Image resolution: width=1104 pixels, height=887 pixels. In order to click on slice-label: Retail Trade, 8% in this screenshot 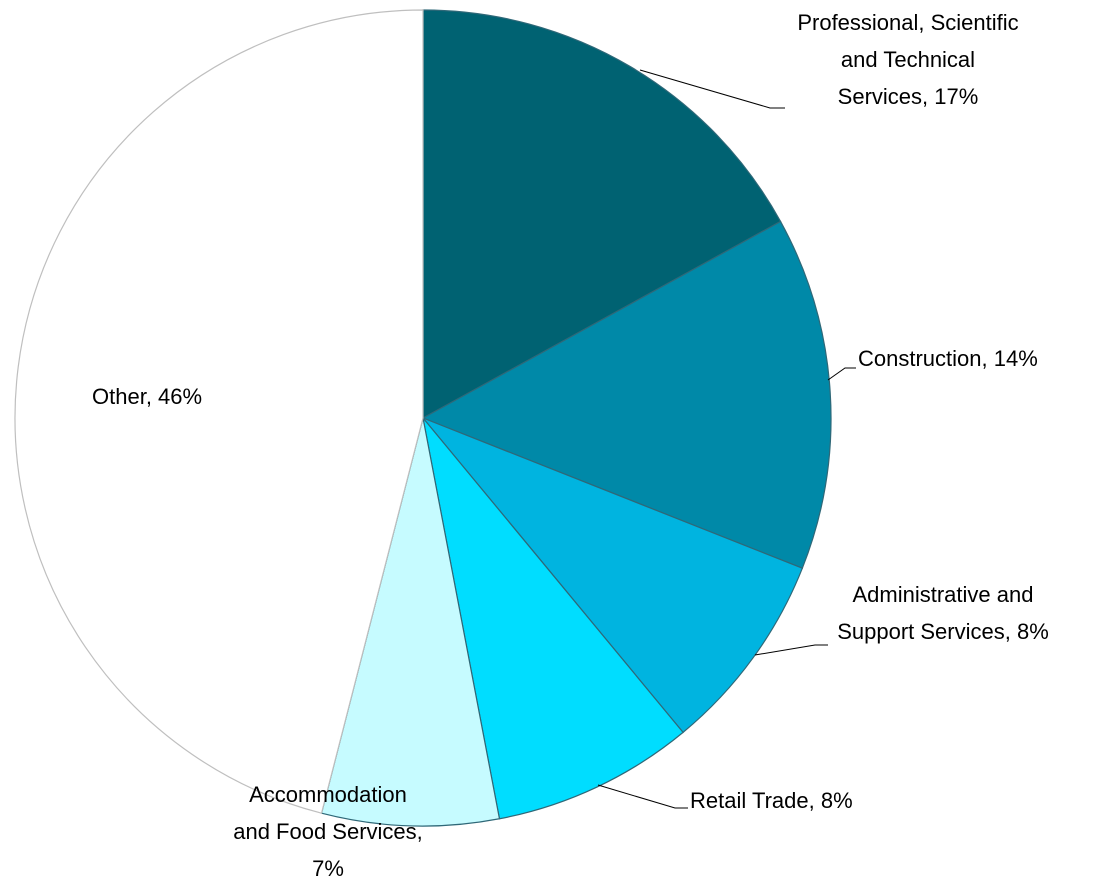, I will do `click(771, 800)`.